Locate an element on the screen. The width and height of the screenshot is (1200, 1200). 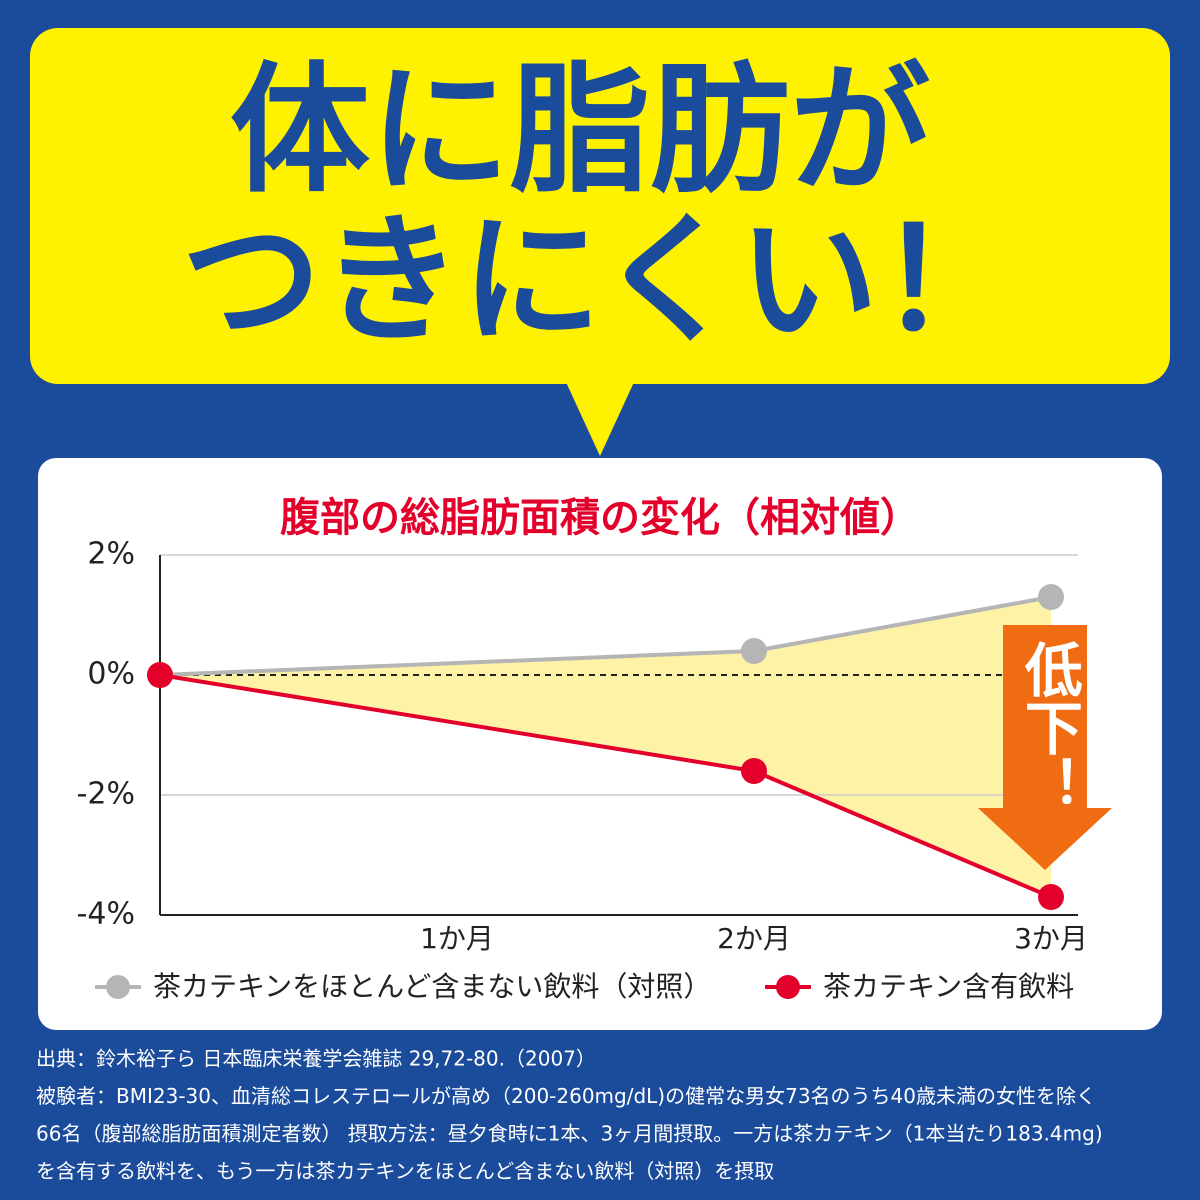
chart-title: 腹部の総脂肪面積の変化（相対値） is located at coordinates (600, 518).